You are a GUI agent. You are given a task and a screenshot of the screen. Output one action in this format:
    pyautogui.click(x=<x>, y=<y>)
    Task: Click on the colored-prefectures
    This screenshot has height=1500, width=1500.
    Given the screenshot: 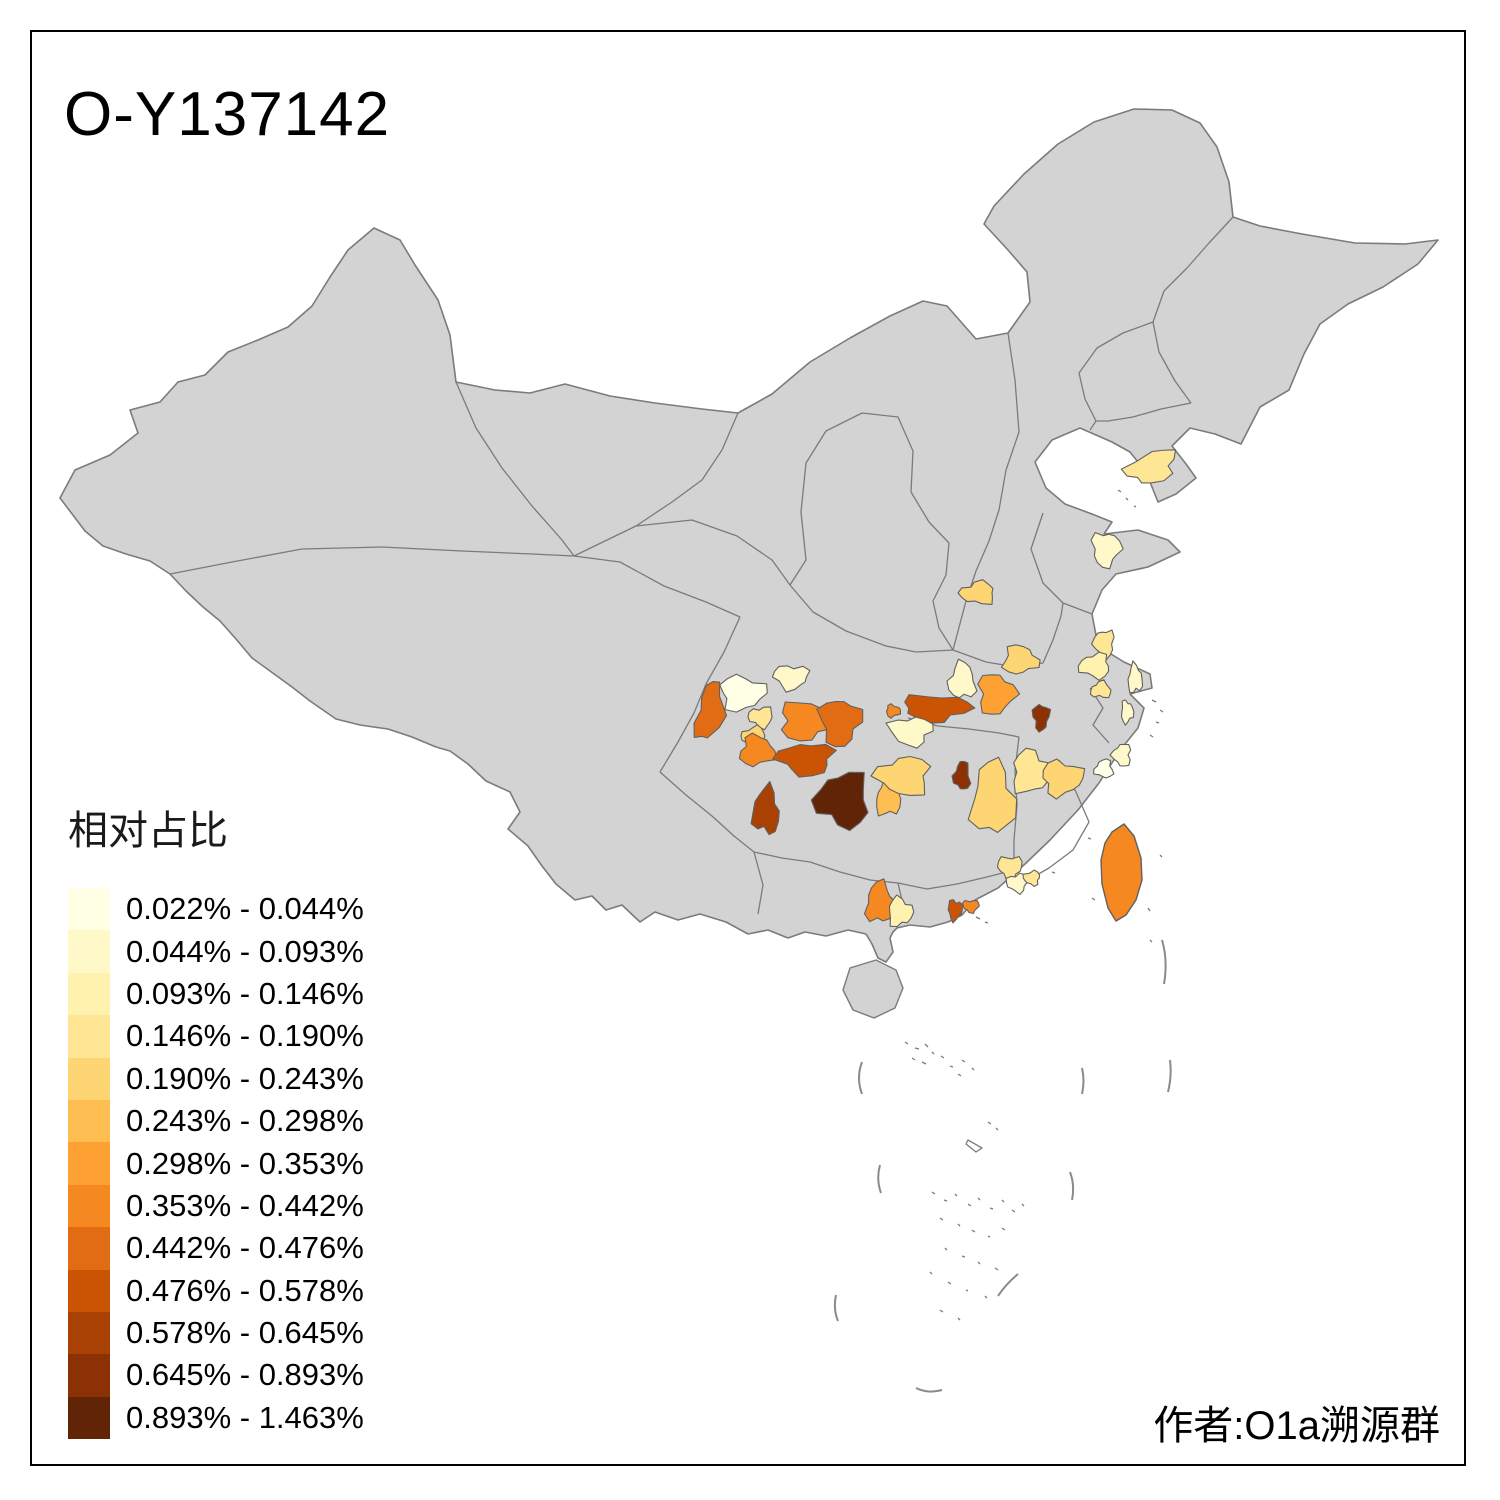 What is the action you would take?
    pyautogui.click(x=935, y=688)
    